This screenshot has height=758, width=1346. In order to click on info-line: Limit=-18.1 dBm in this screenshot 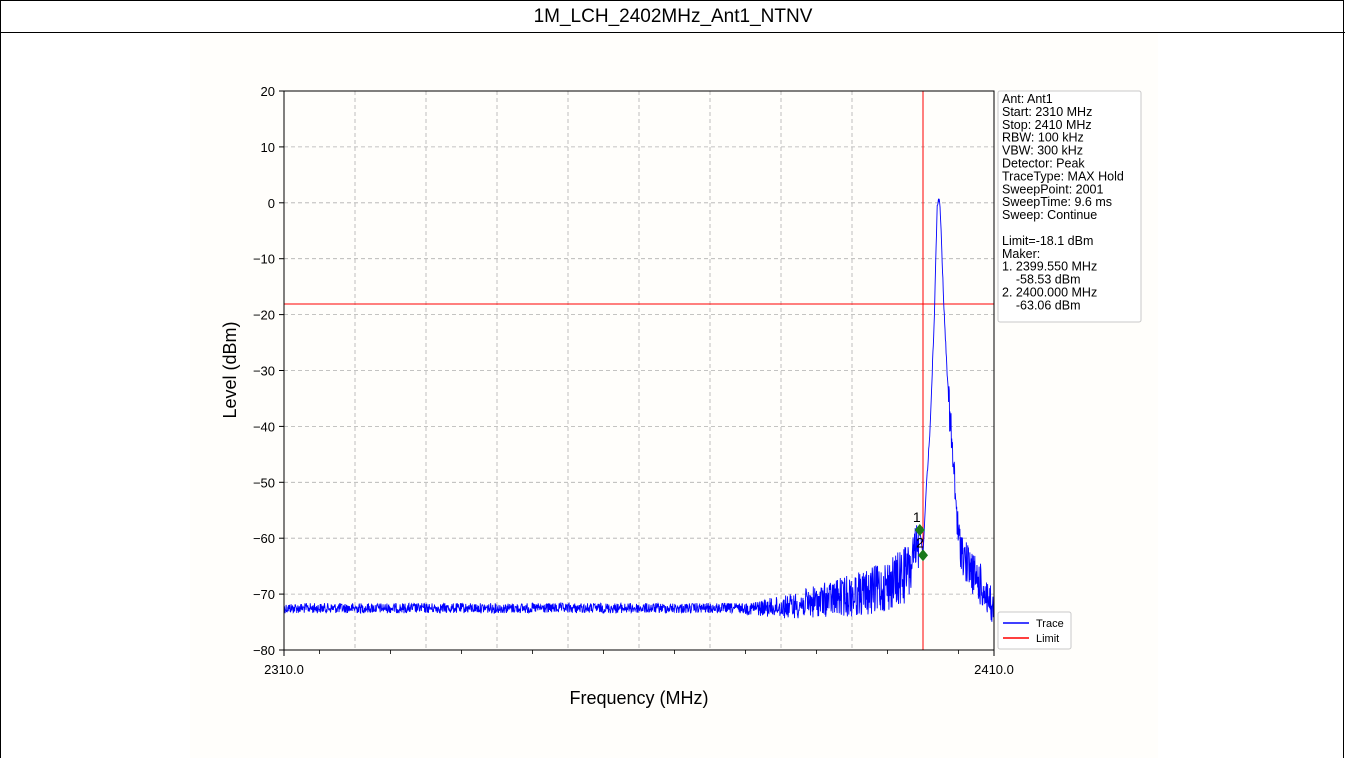, I will do `click(1047, 241)`.